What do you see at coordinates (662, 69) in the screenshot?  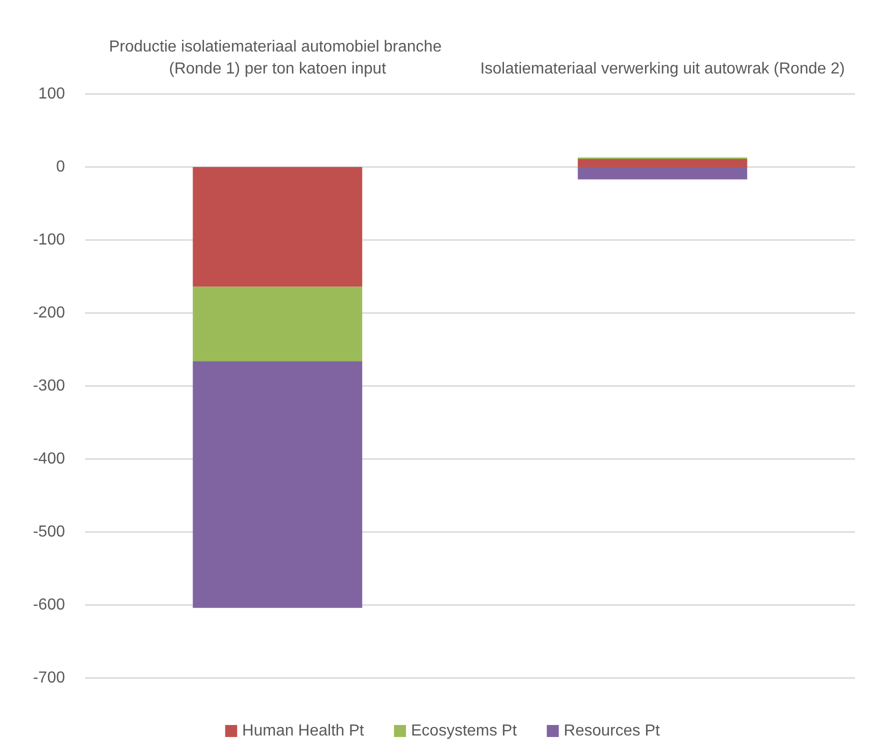 I see `x-tick-label: Isolatiemateriaal verwerking uit autowrak (Ronde 2)` at bounding box center [662, 69].